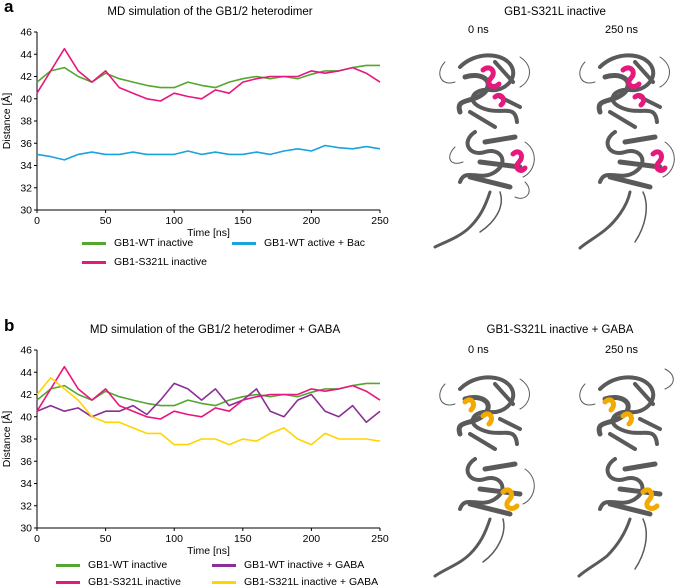 The height and width of the screenshot is (588, 685). What do you see at coordinates (560, 330) in the screenshot?
I see `structure-title-b: GB1-S321L inactive + GABA` at bounding box center [560, 330].